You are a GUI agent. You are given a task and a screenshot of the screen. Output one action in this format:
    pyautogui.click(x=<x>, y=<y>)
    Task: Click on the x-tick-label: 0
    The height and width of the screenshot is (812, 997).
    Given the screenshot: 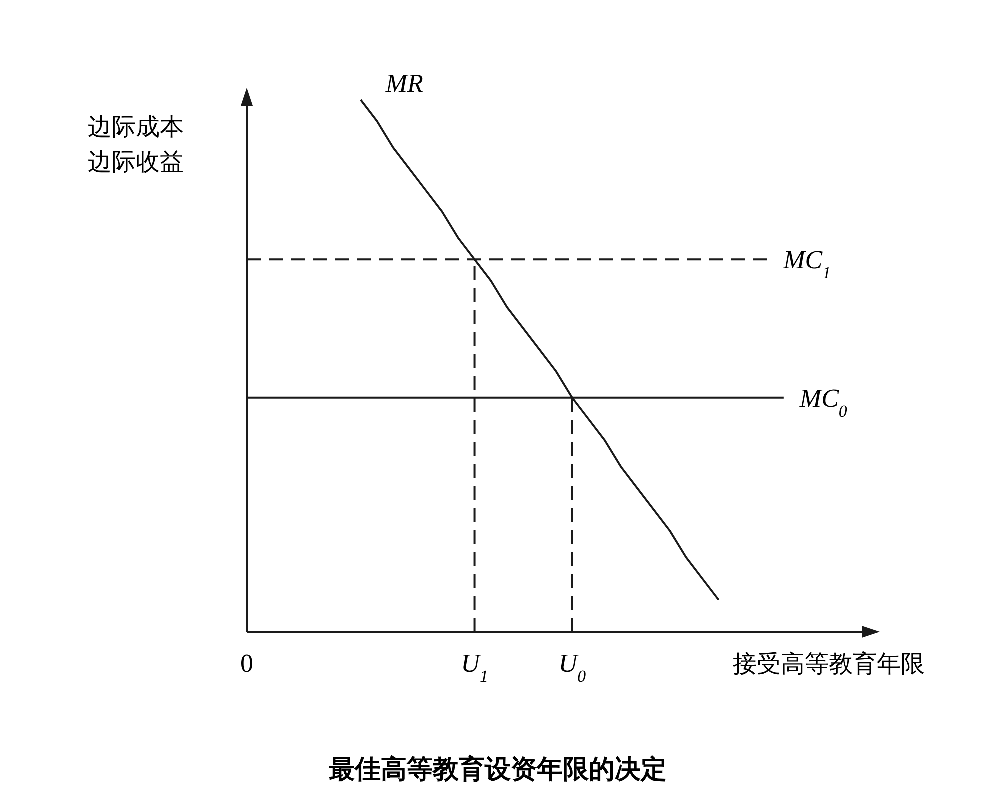 What is the action you would take?
    pyautogui.click(x=247, y=663)
    